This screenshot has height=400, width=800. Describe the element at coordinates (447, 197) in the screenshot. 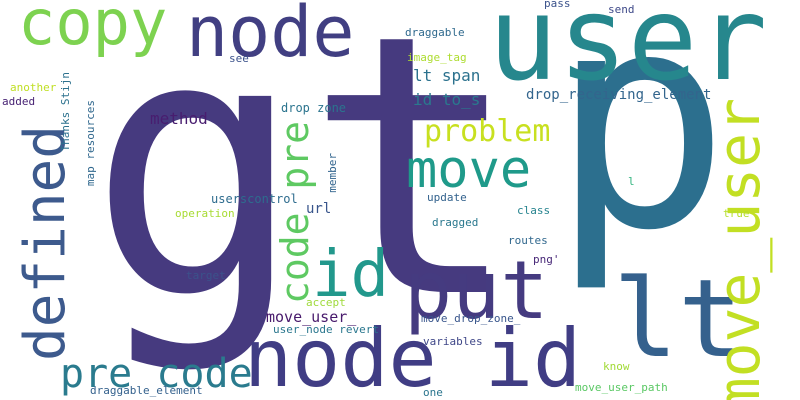

I see `word-update: update` at that location.